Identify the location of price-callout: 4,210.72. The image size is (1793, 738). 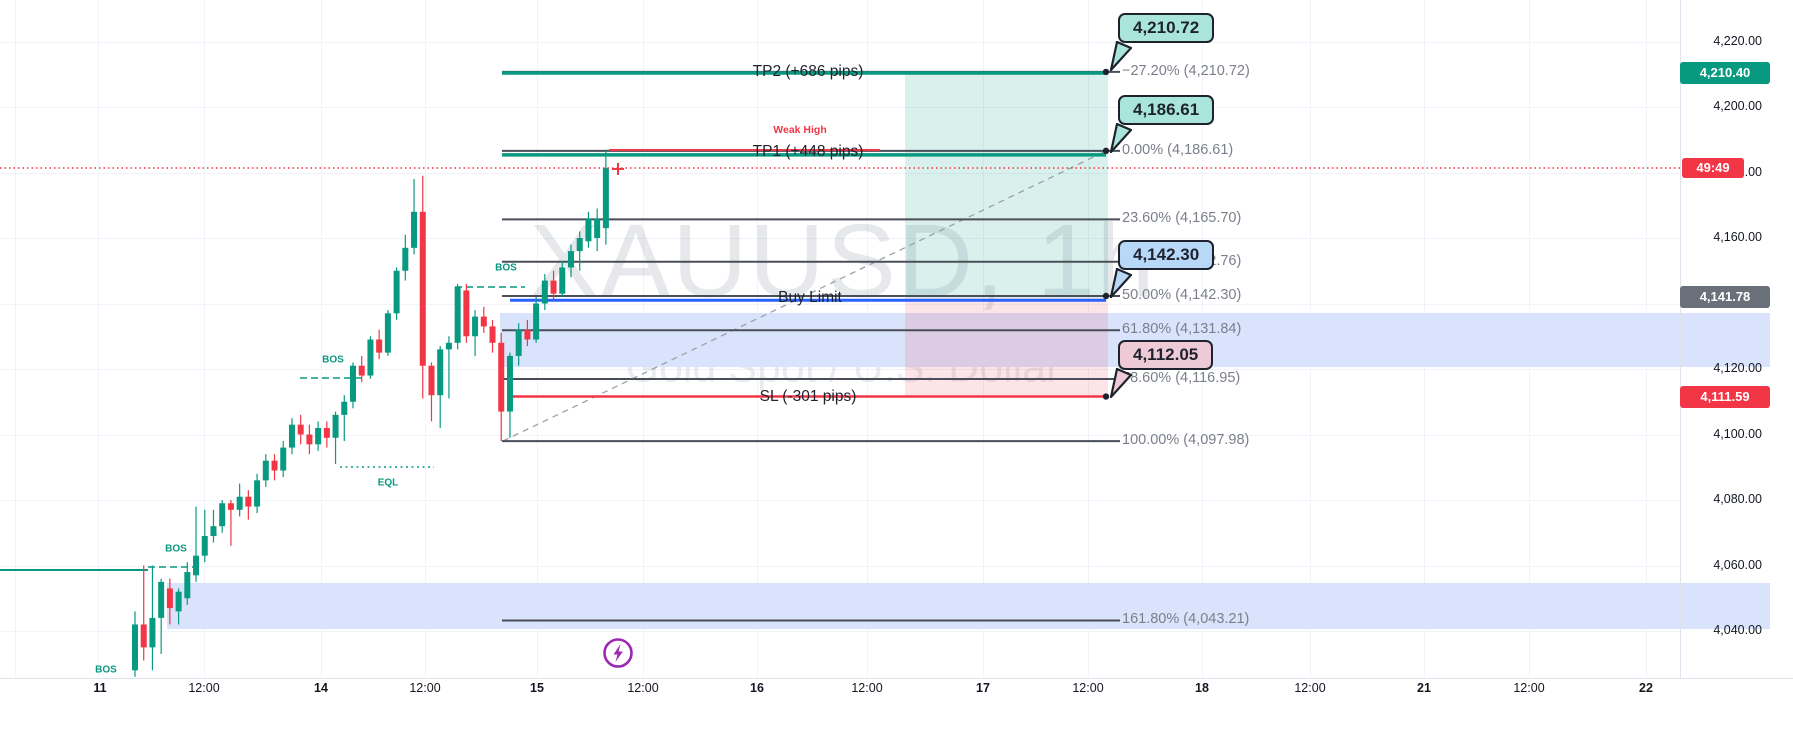
(1162, 42).